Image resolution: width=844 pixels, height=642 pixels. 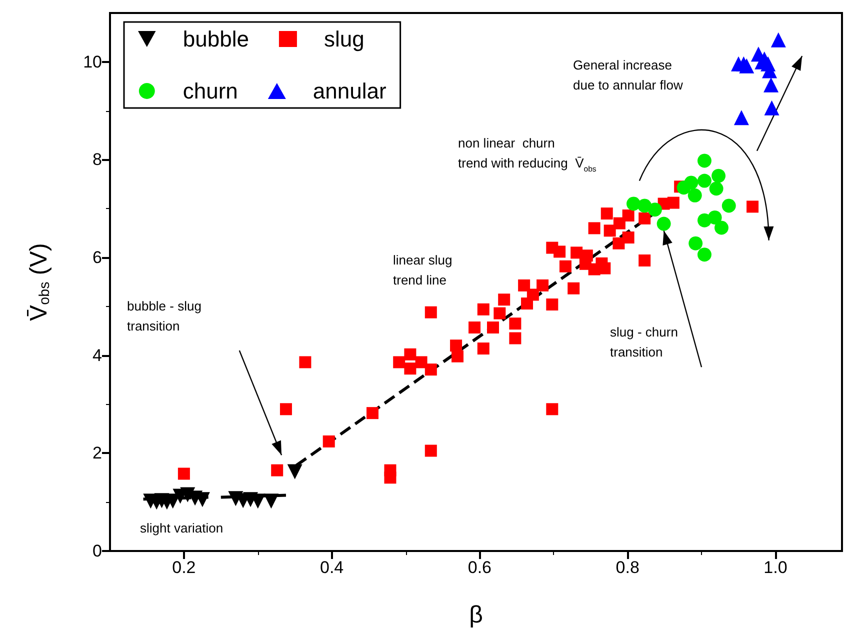 I want to click on y-tick-label: 10, so click(x=92, y=62).